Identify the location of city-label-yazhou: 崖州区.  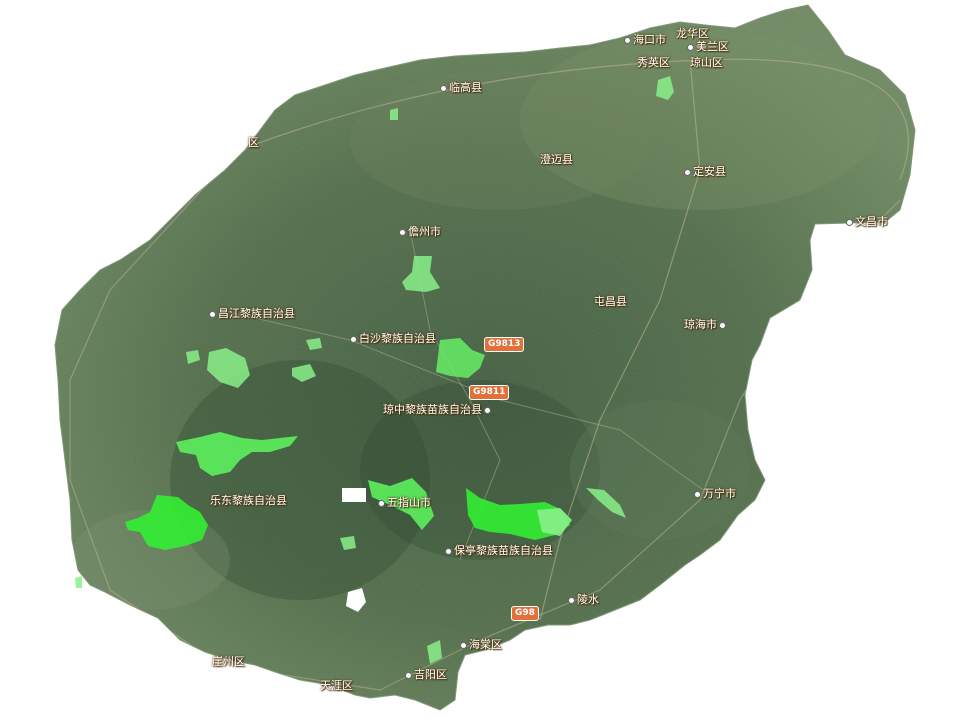
(228, 661).